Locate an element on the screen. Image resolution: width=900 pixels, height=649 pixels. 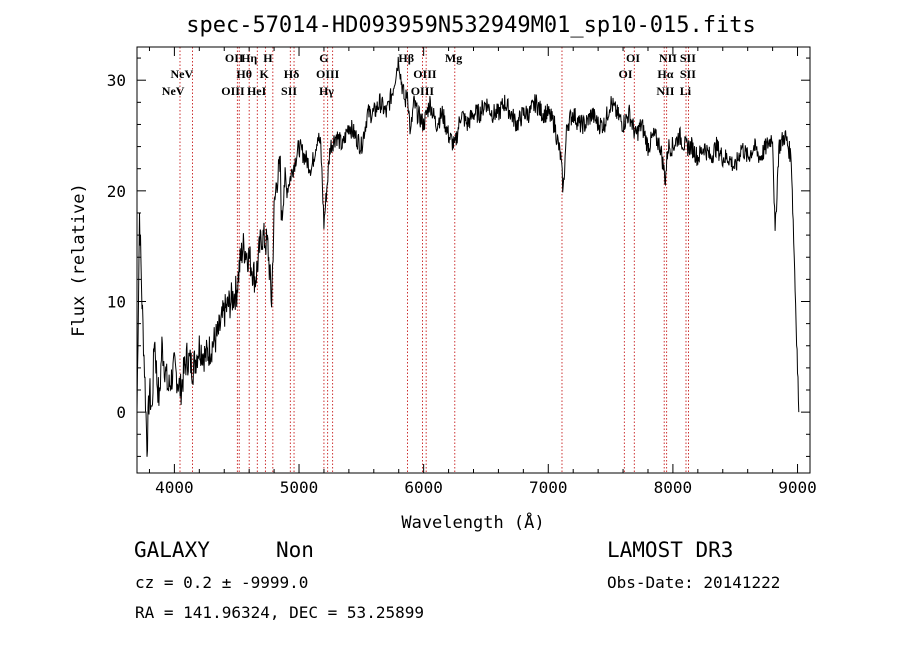
x-tick-label: 4000 is located at coordinates (174, 487).